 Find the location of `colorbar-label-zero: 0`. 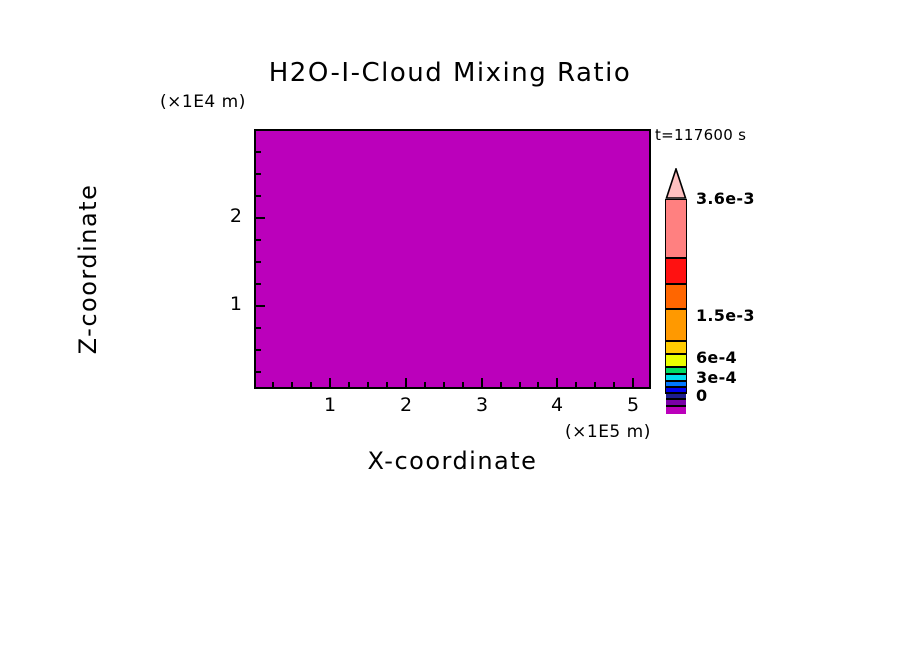

colorbar-label-zero: 0 is located at coordinates (702, 395).